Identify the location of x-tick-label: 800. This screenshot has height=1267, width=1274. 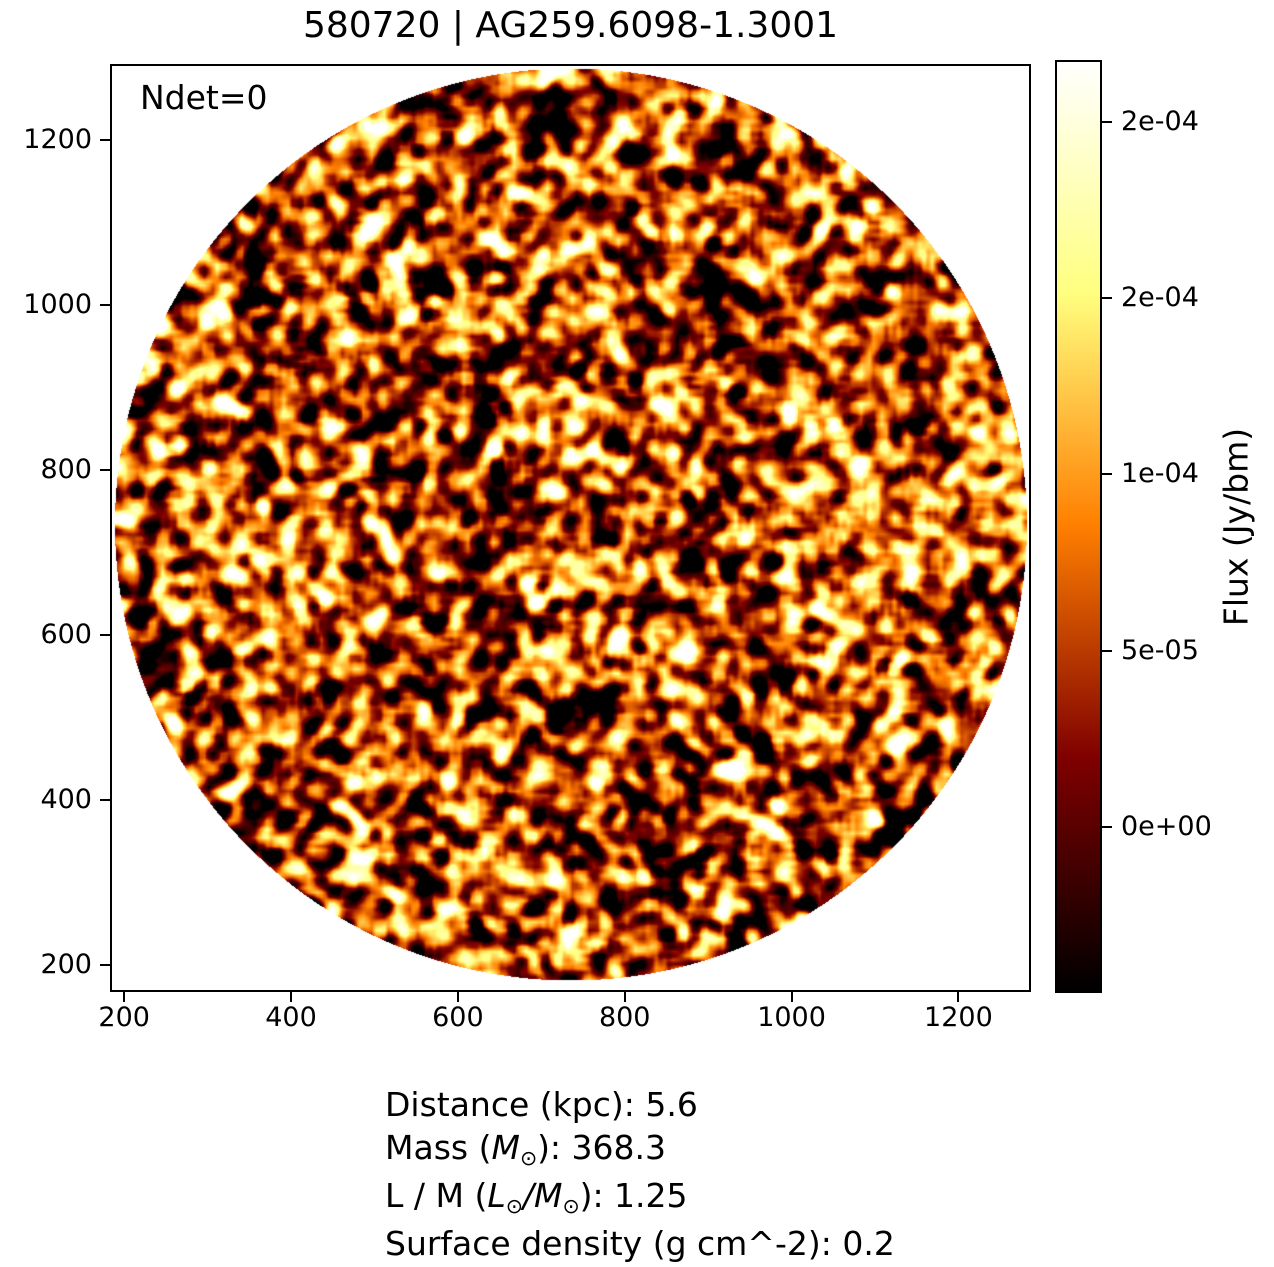
(624, 1017).